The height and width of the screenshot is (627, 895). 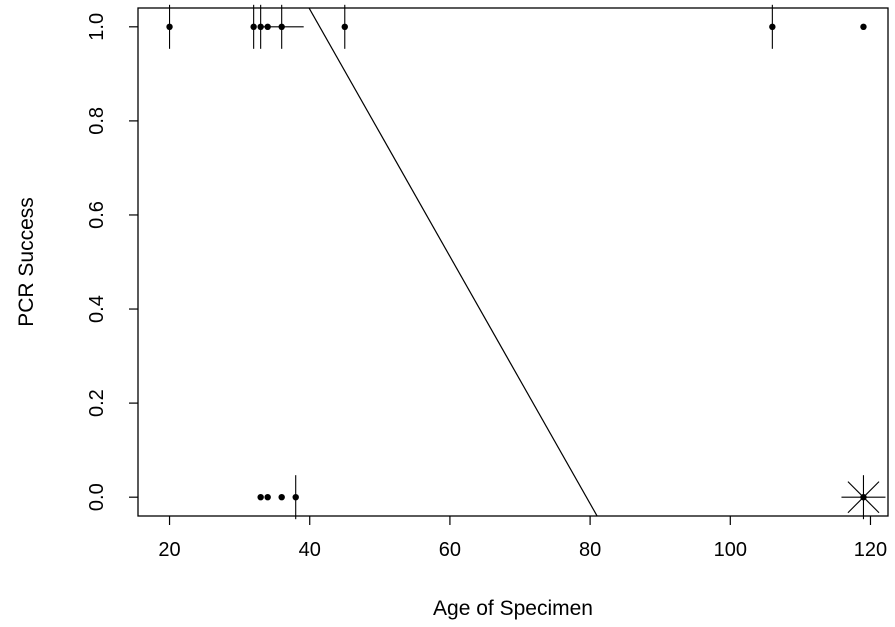 What do you see at coordinates (310, 550) in the screenshot?
I see `x-tick-label: 40` at bounding box center [310, 550].